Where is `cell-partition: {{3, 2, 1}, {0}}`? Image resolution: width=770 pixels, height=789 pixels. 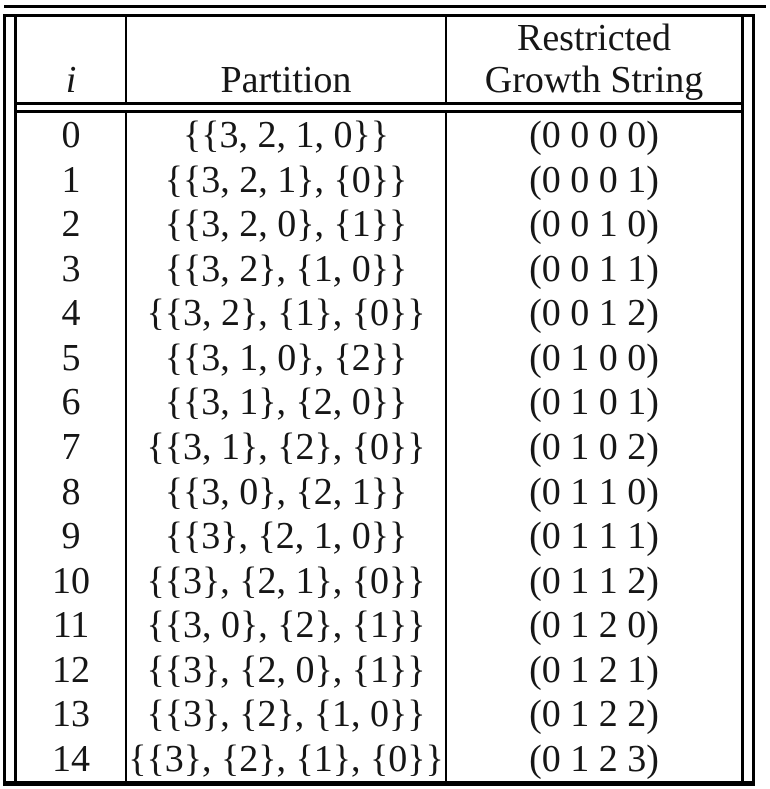
cell-partition: {{3, 2, 1}, {0}} is located at coordinates (287, 180).